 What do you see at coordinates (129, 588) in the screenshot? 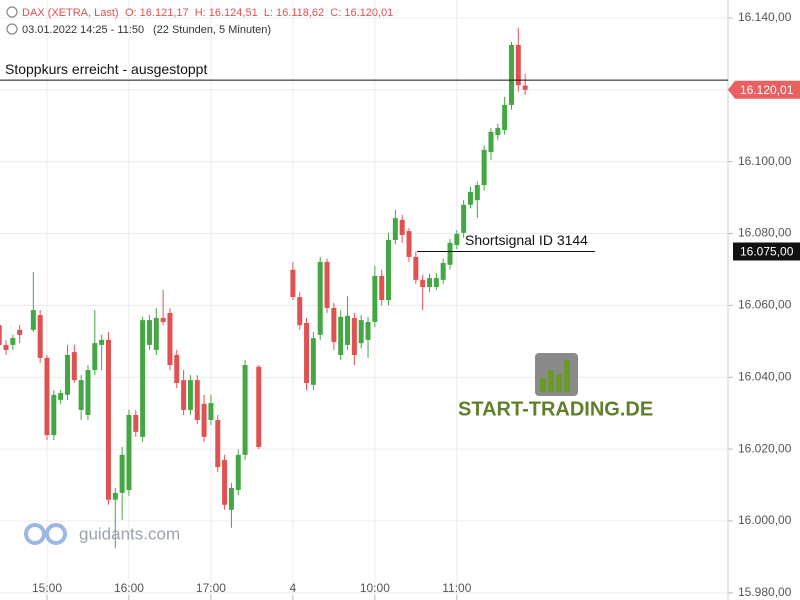
I see `x-tick-label: 16:00` at bounding box center [129, 588].